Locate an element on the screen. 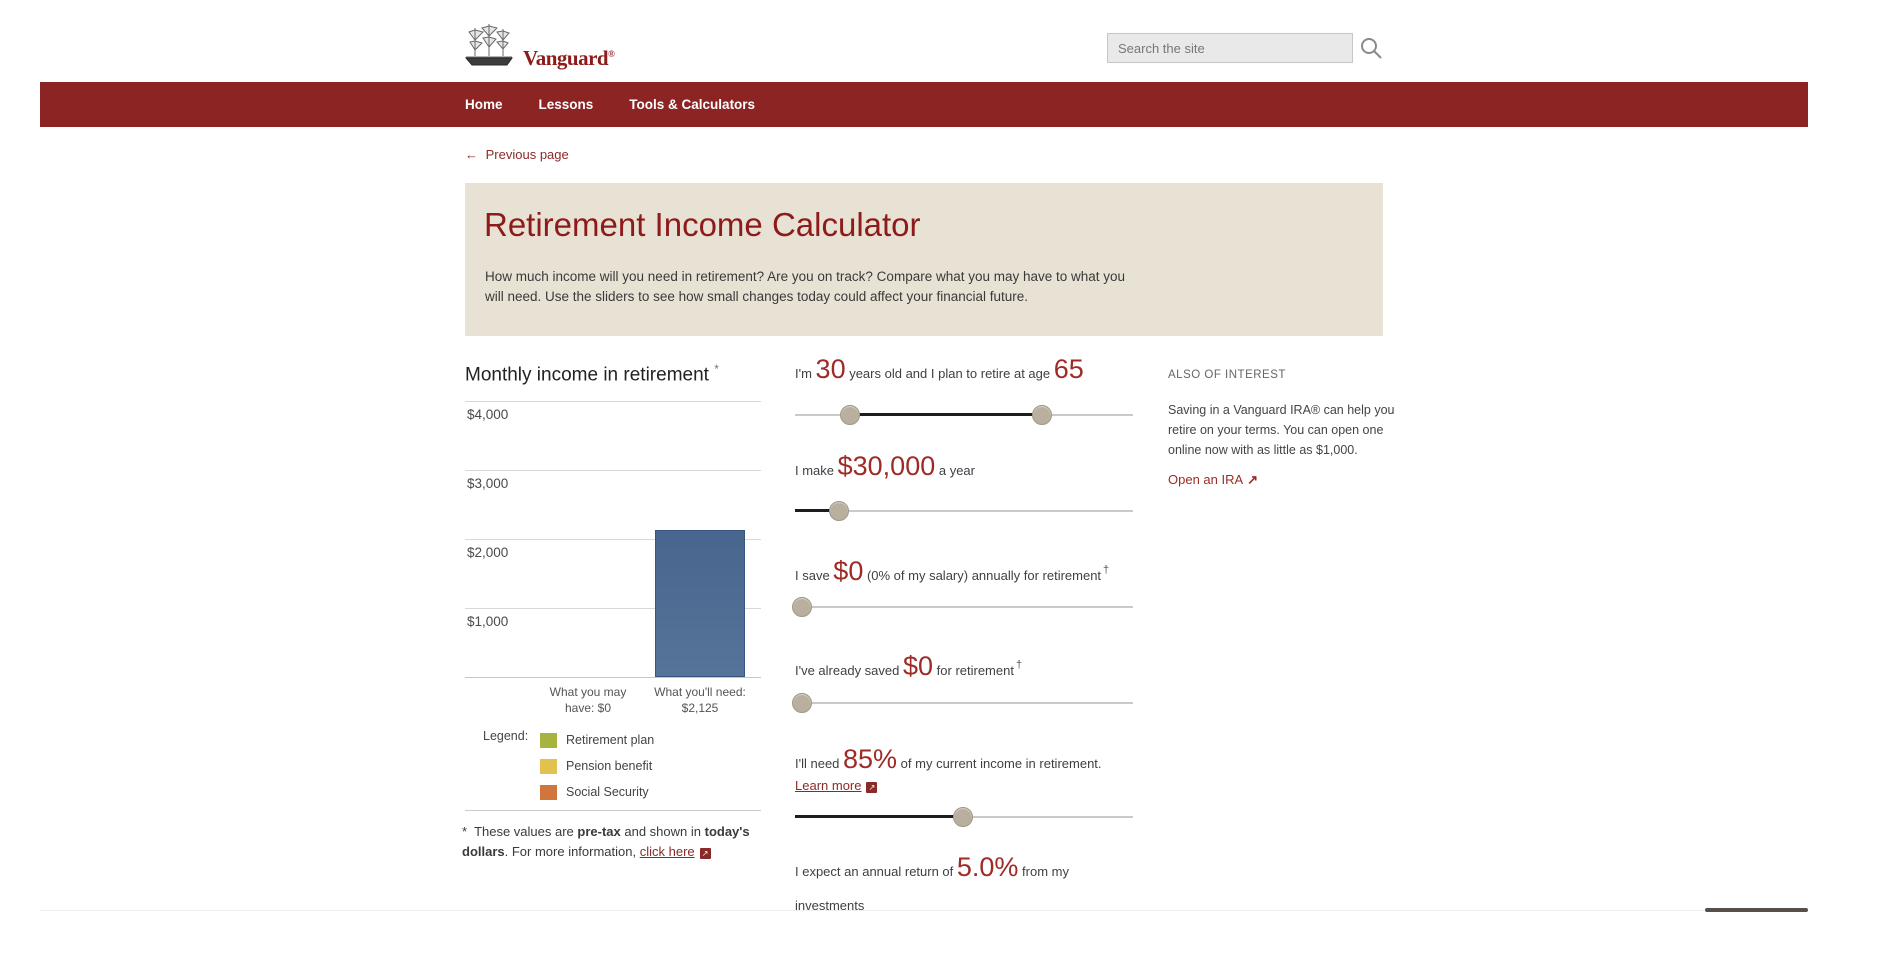  site-search is located at coordinates (1244, 48).